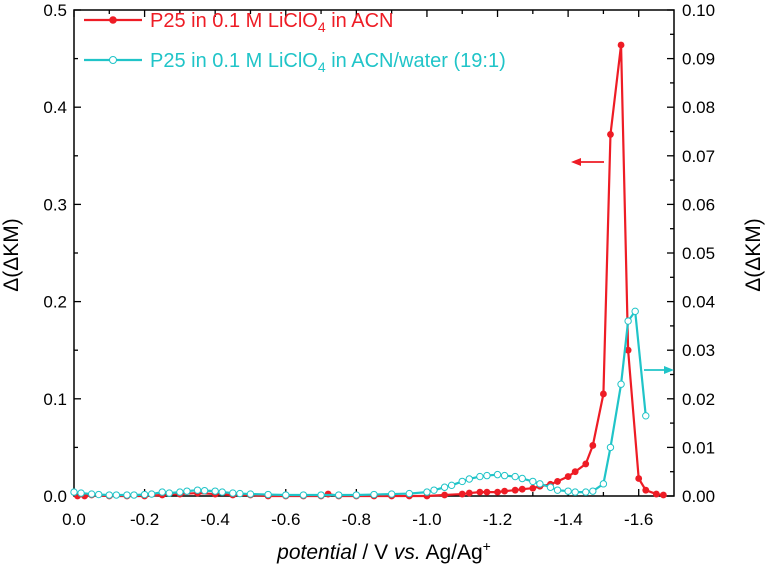 This screenshot has height=565, width=768. Describe the element at coordinates (55, 496) in the screenshot. I see `y-left-tick-label: 0.0` at that location.